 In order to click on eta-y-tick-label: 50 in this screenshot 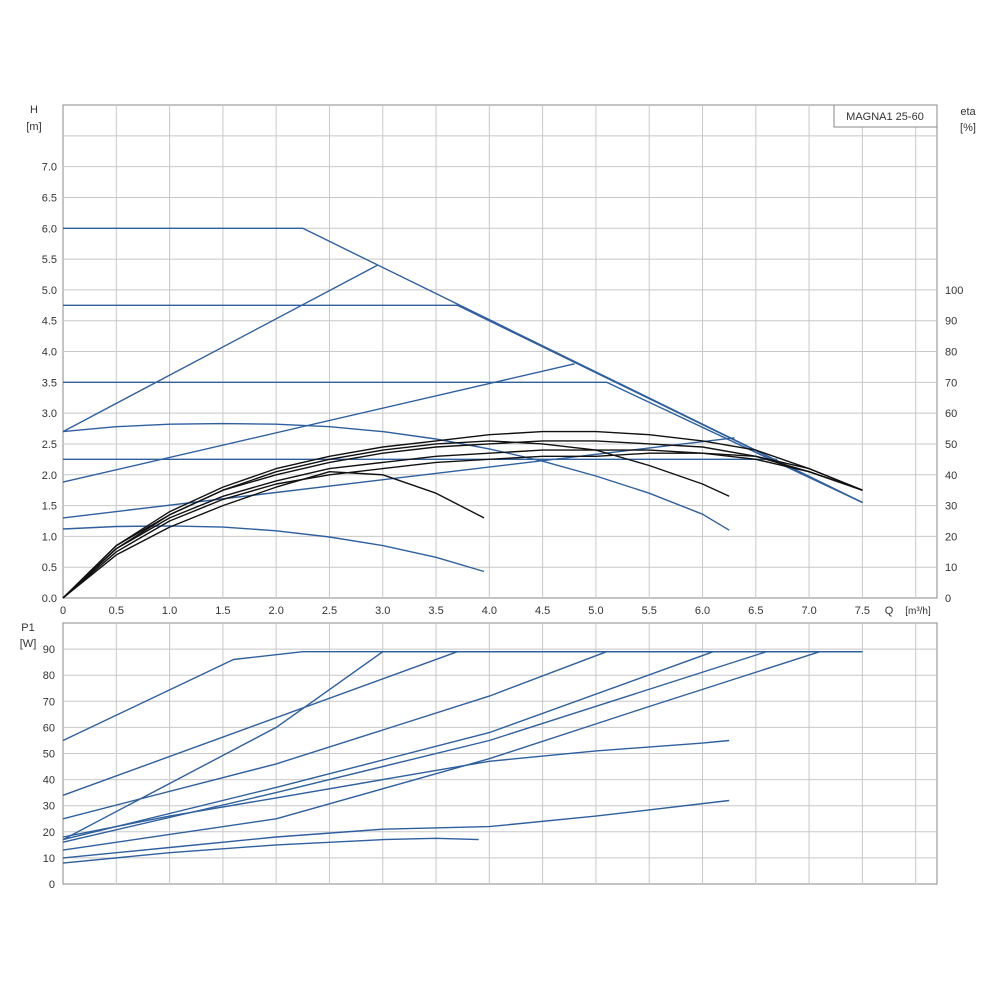, I will do `click(951, 445)`.